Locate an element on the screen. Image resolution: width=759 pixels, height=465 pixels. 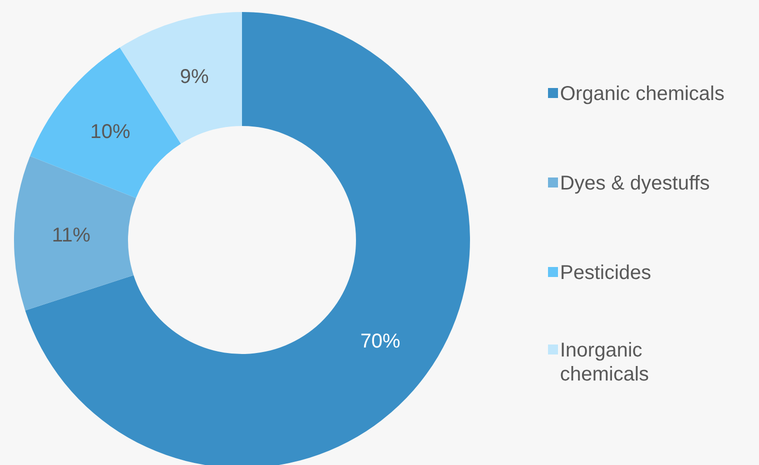
data-label: 11% is located at coordinates (71, 235).